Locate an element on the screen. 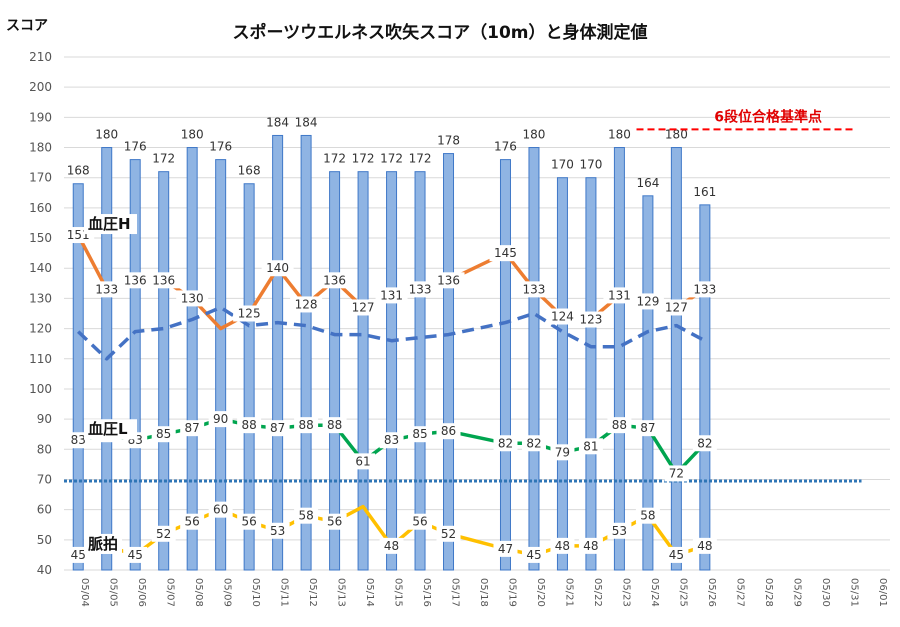 The image size is (900, 627). series-name-血圧H: 血圧H is located at coordinates (109, 224).